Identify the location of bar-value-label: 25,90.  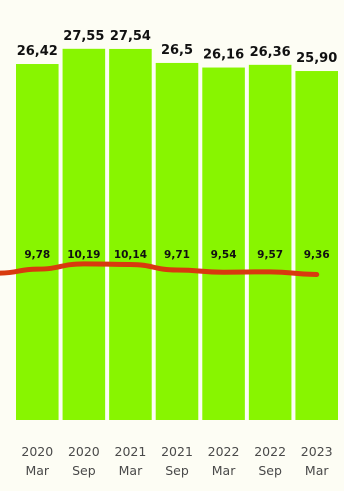
(316, 58).